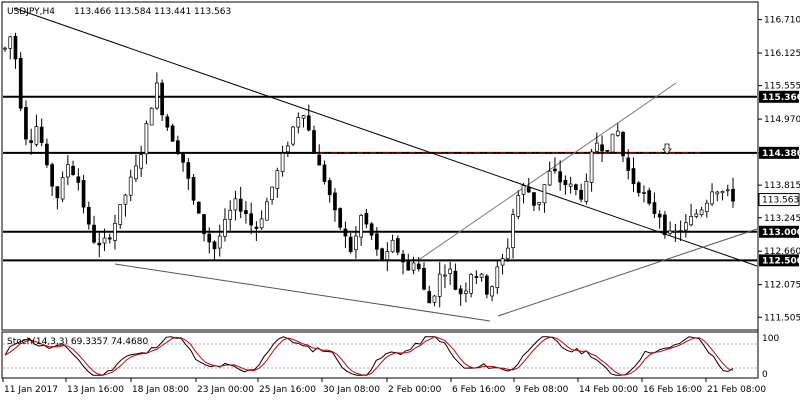  Describe the element at coordinates (782, 54) in the screenshot. I see `price-tick-label: 116.125` at that location.